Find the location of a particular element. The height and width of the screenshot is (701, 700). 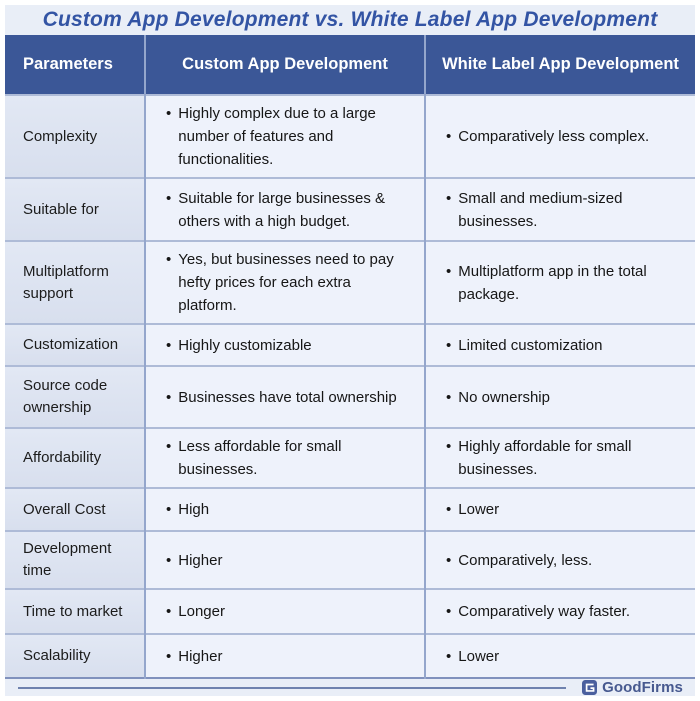

cell-text: Limited customization is located at coordinates (530, 345).